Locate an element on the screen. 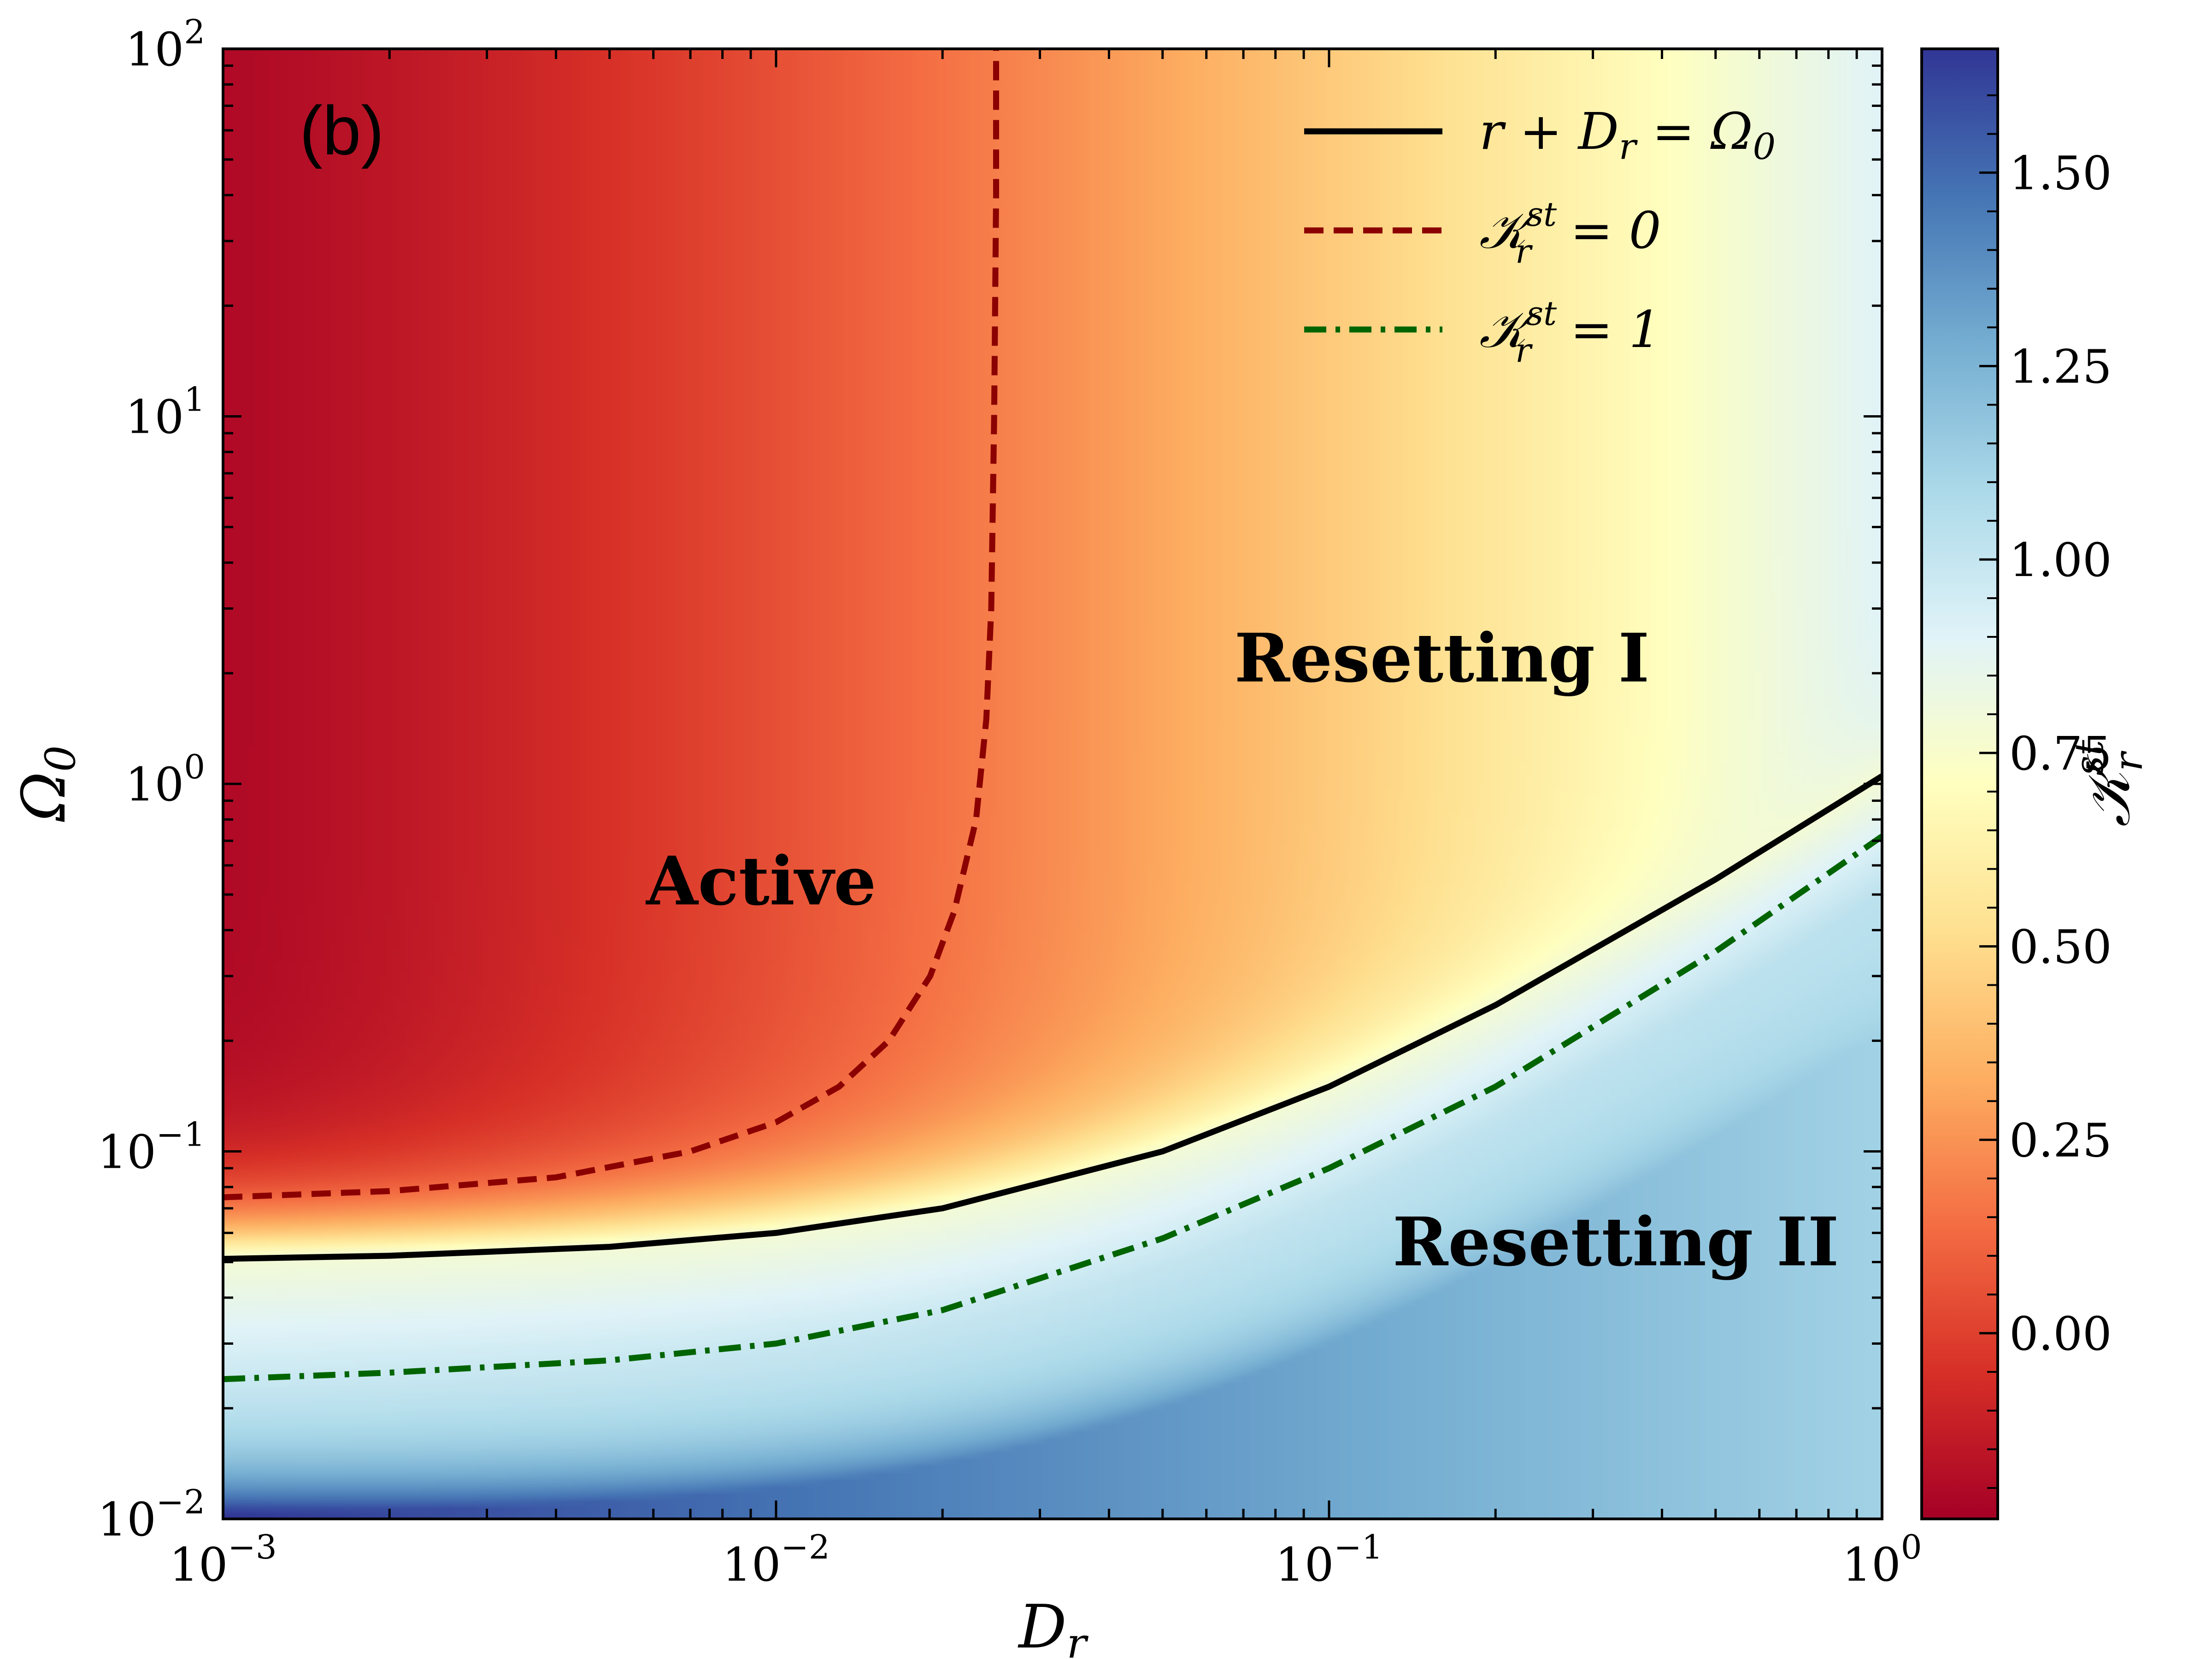  colorbar-tick-label: 0.75 is located at coordinates (2060, 754).